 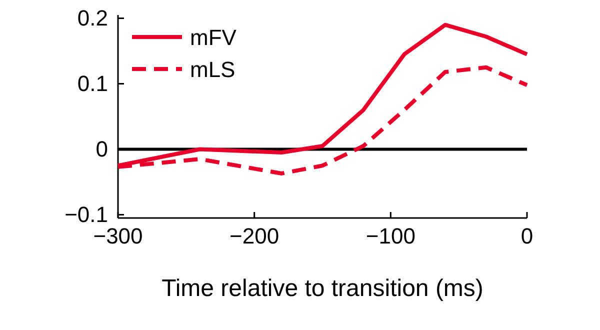 I want to click on x-tick-label: −200, so click(x=255, y=236).